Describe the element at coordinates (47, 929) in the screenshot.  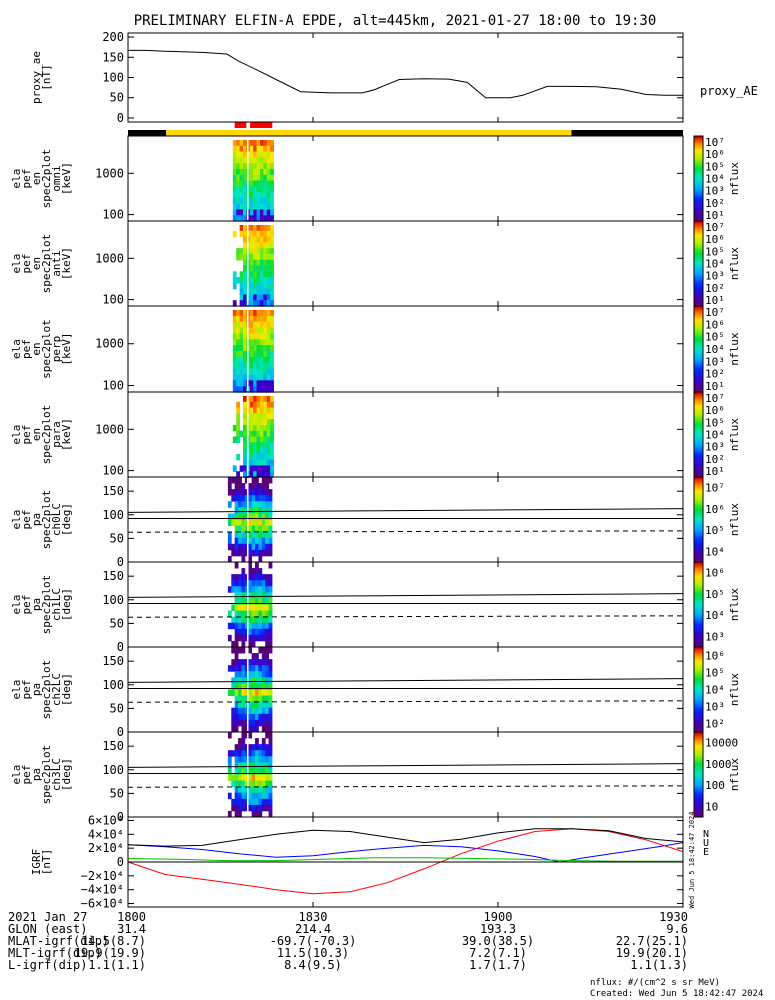
I see `orbit-row-label: GLON (east)` at that location.